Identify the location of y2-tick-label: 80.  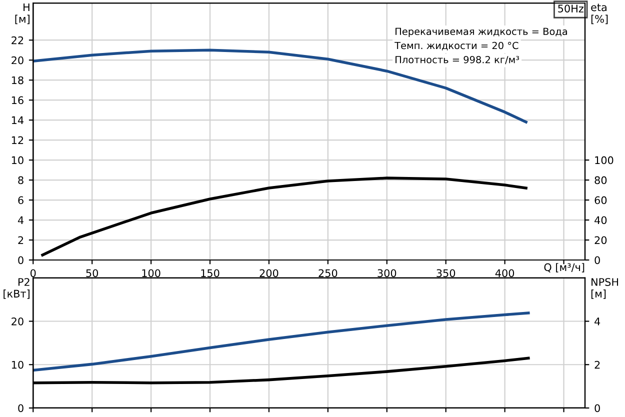
(600, 180).